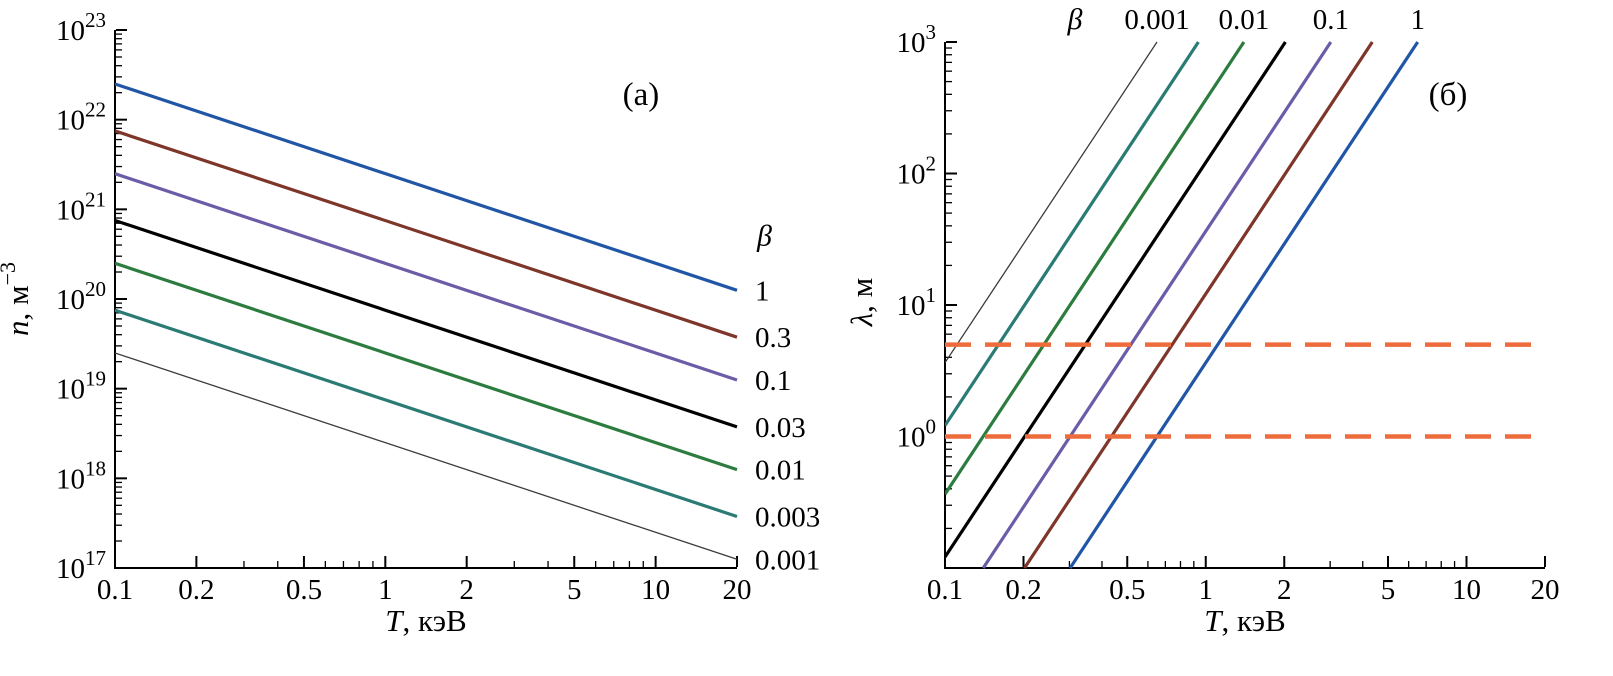 This screenshot has width=1613, height=676. Describe the element at coordinates (81, 565) in the screenshot. I see `y-tick-label-1e17: 10¹⁷` at that location.